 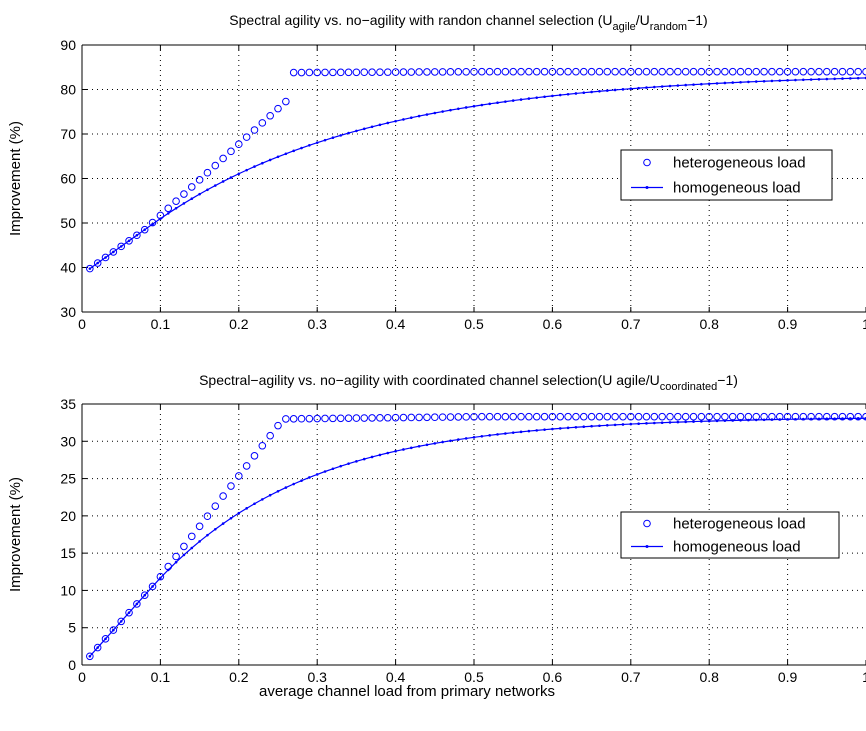 I want to click on x-tick-label: 0.9, so click(x=788, y=324).